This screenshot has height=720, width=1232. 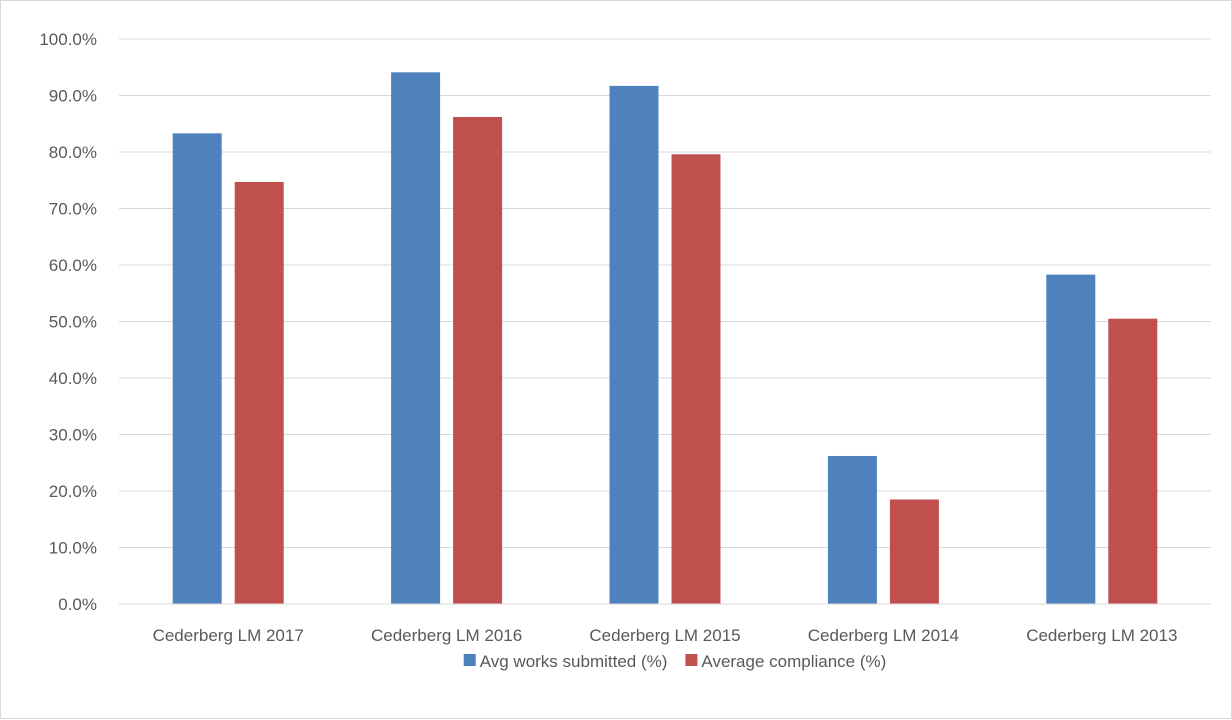 What do you see at coordinates (73, 378) in the screenshot?
I see `y-tick-label: 40.0%` at bounding box center [73, 378].